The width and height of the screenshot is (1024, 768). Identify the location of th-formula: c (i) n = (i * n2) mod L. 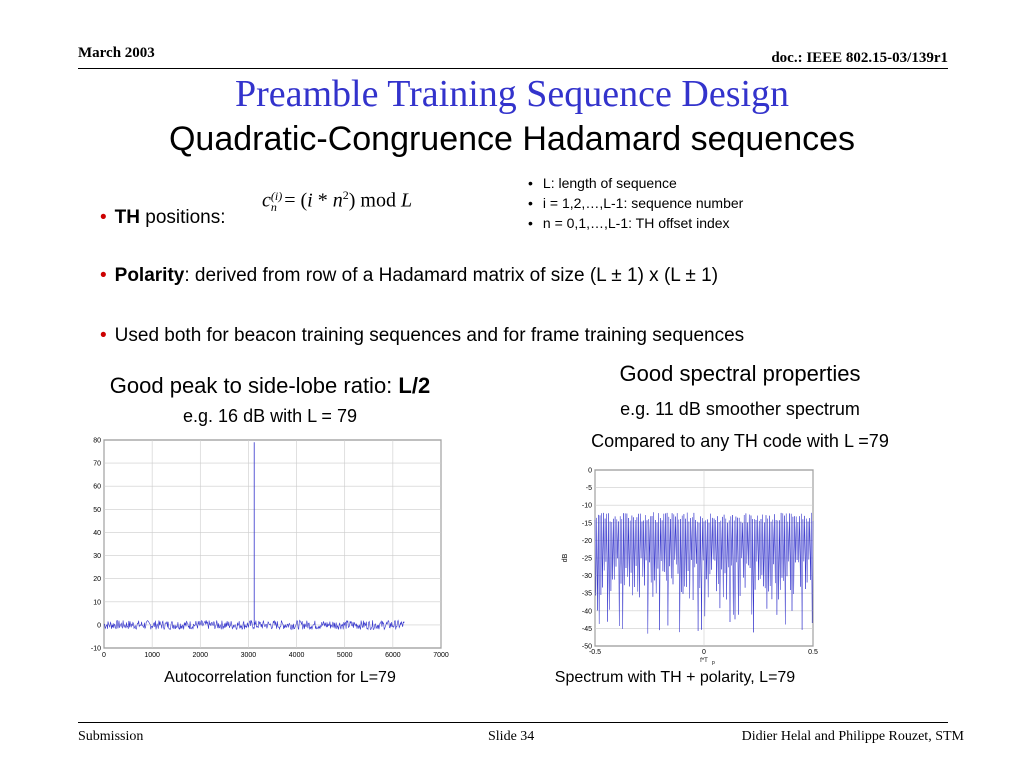
(337, 200).